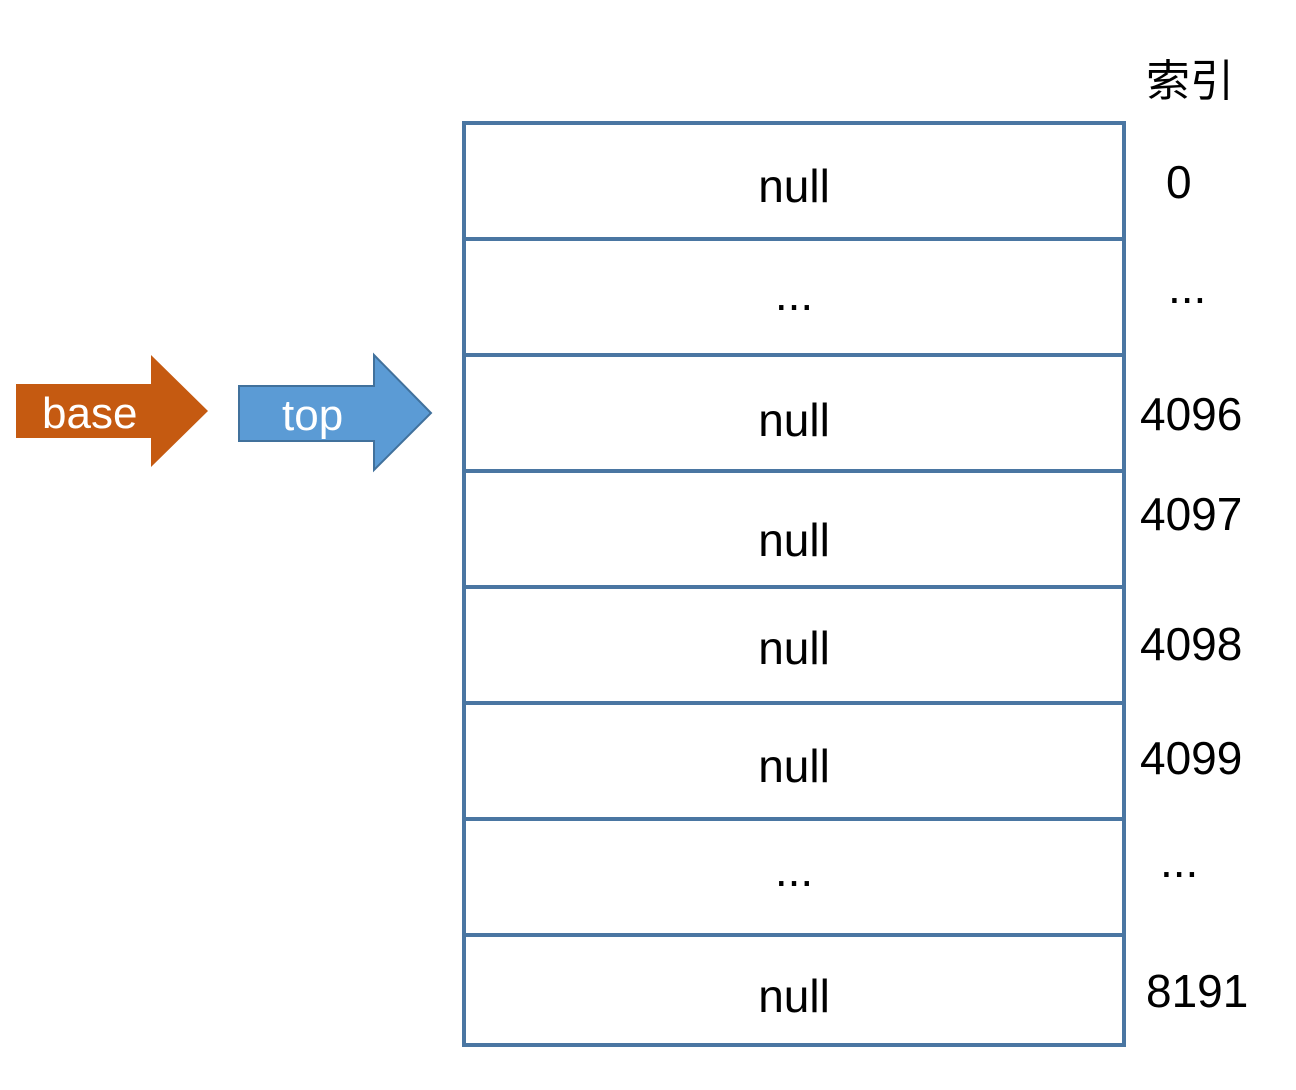  Describe the element at coordinates (1191, 514) in the screenshot. I see `index-label-3: 4097` at that location.